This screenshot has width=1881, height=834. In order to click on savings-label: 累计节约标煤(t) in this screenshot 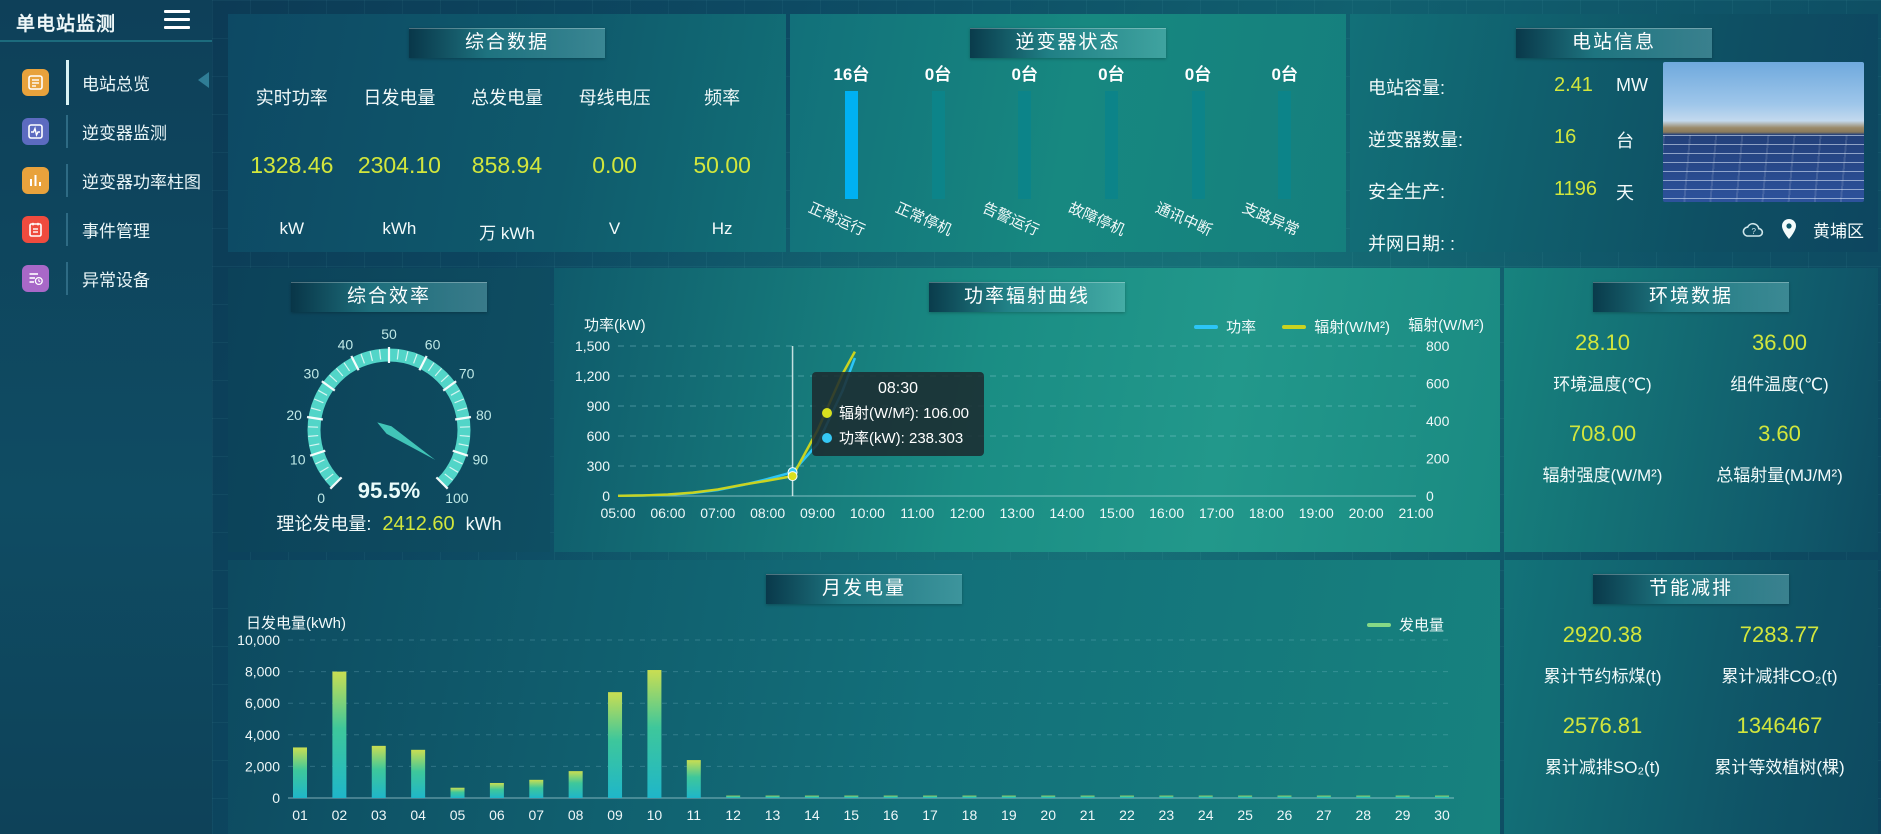, I will do `click(1602, 676)`.